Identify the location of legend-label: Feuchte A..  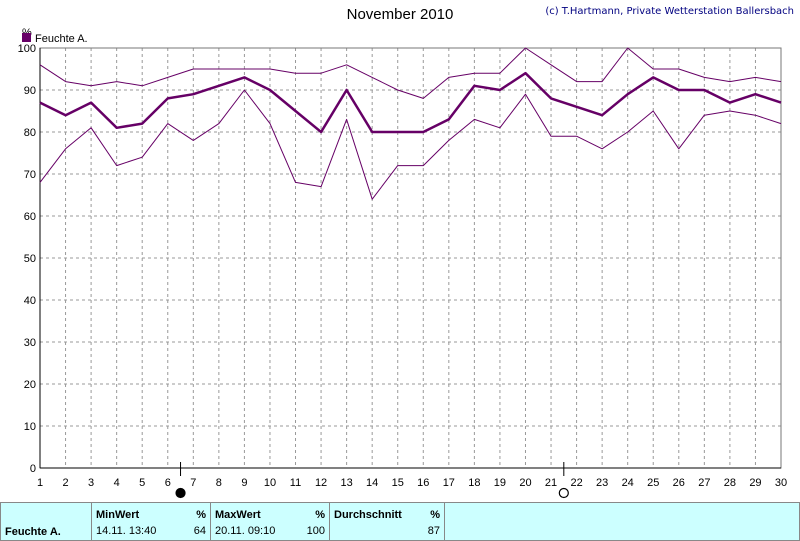
(61, 39).